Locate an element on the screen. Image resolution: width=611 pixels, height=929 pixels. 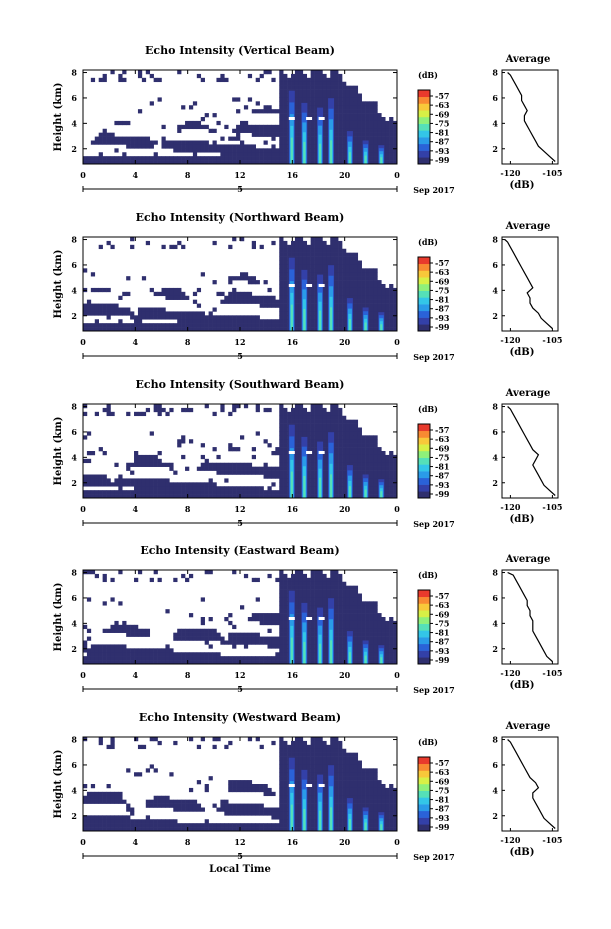
y-tick-label: 4 is located at coordinates (74, 123).